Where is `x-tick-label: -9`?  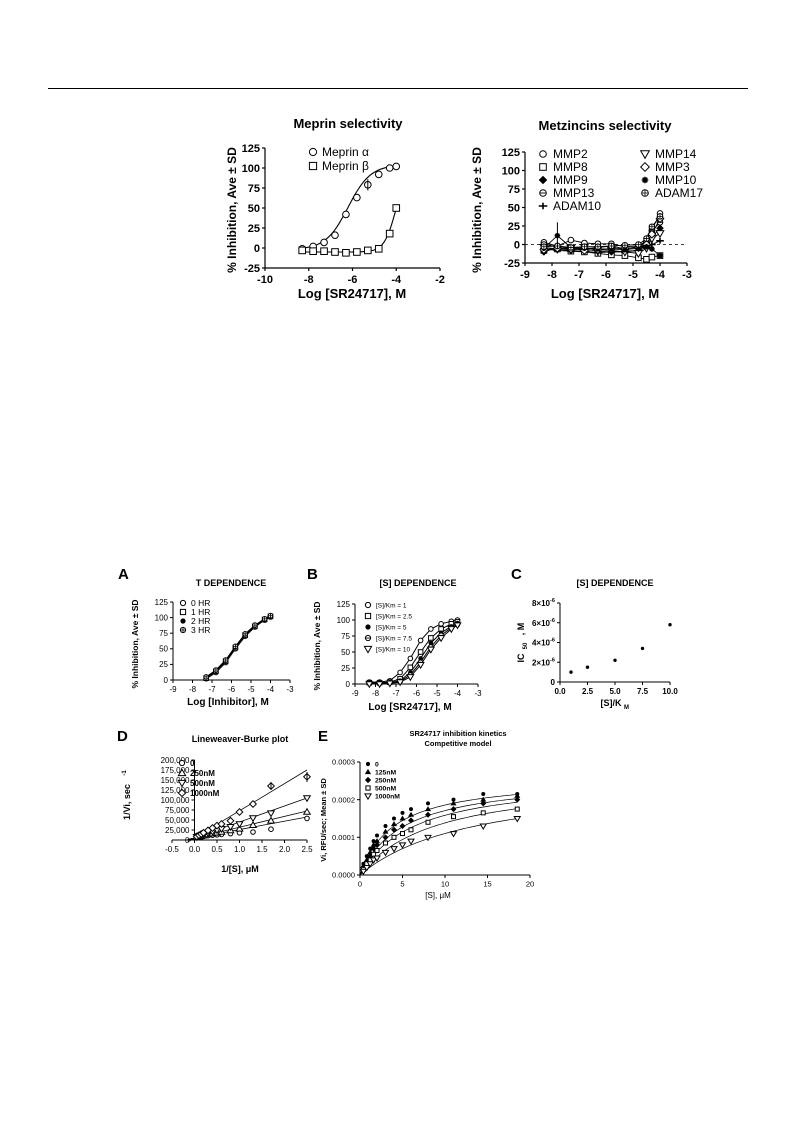 x-tick-label: -9 is located at coordinates (173, 689).